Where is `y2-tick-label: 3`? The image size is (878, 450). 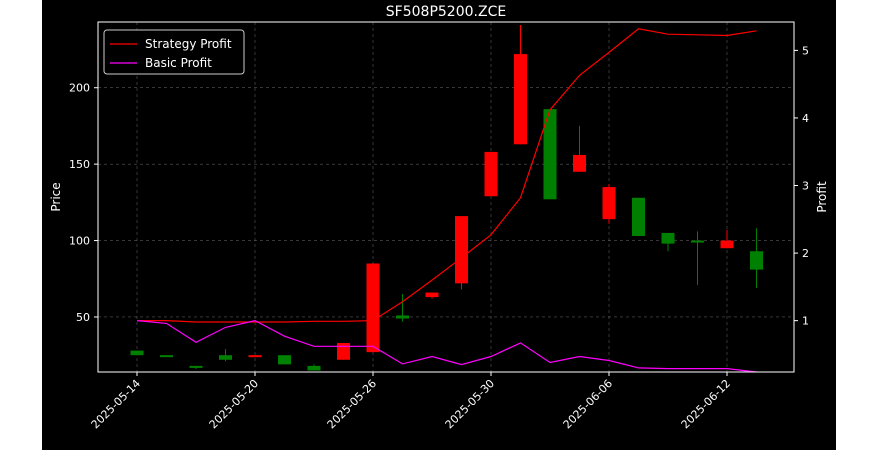 y2-tick-label: 3 is located at coordinates (805, 186).